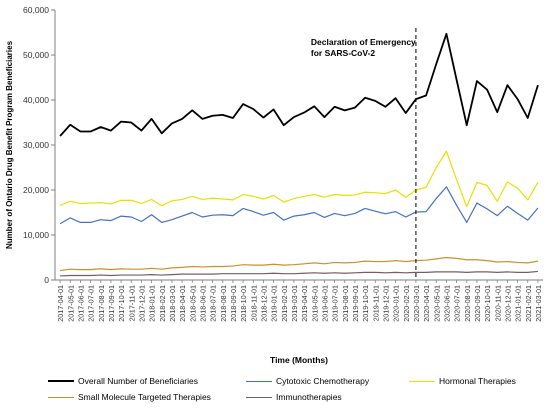  I want to click on legend-item-small-molecule: Small Molecule Targeted Therapies, so click(147, 397).